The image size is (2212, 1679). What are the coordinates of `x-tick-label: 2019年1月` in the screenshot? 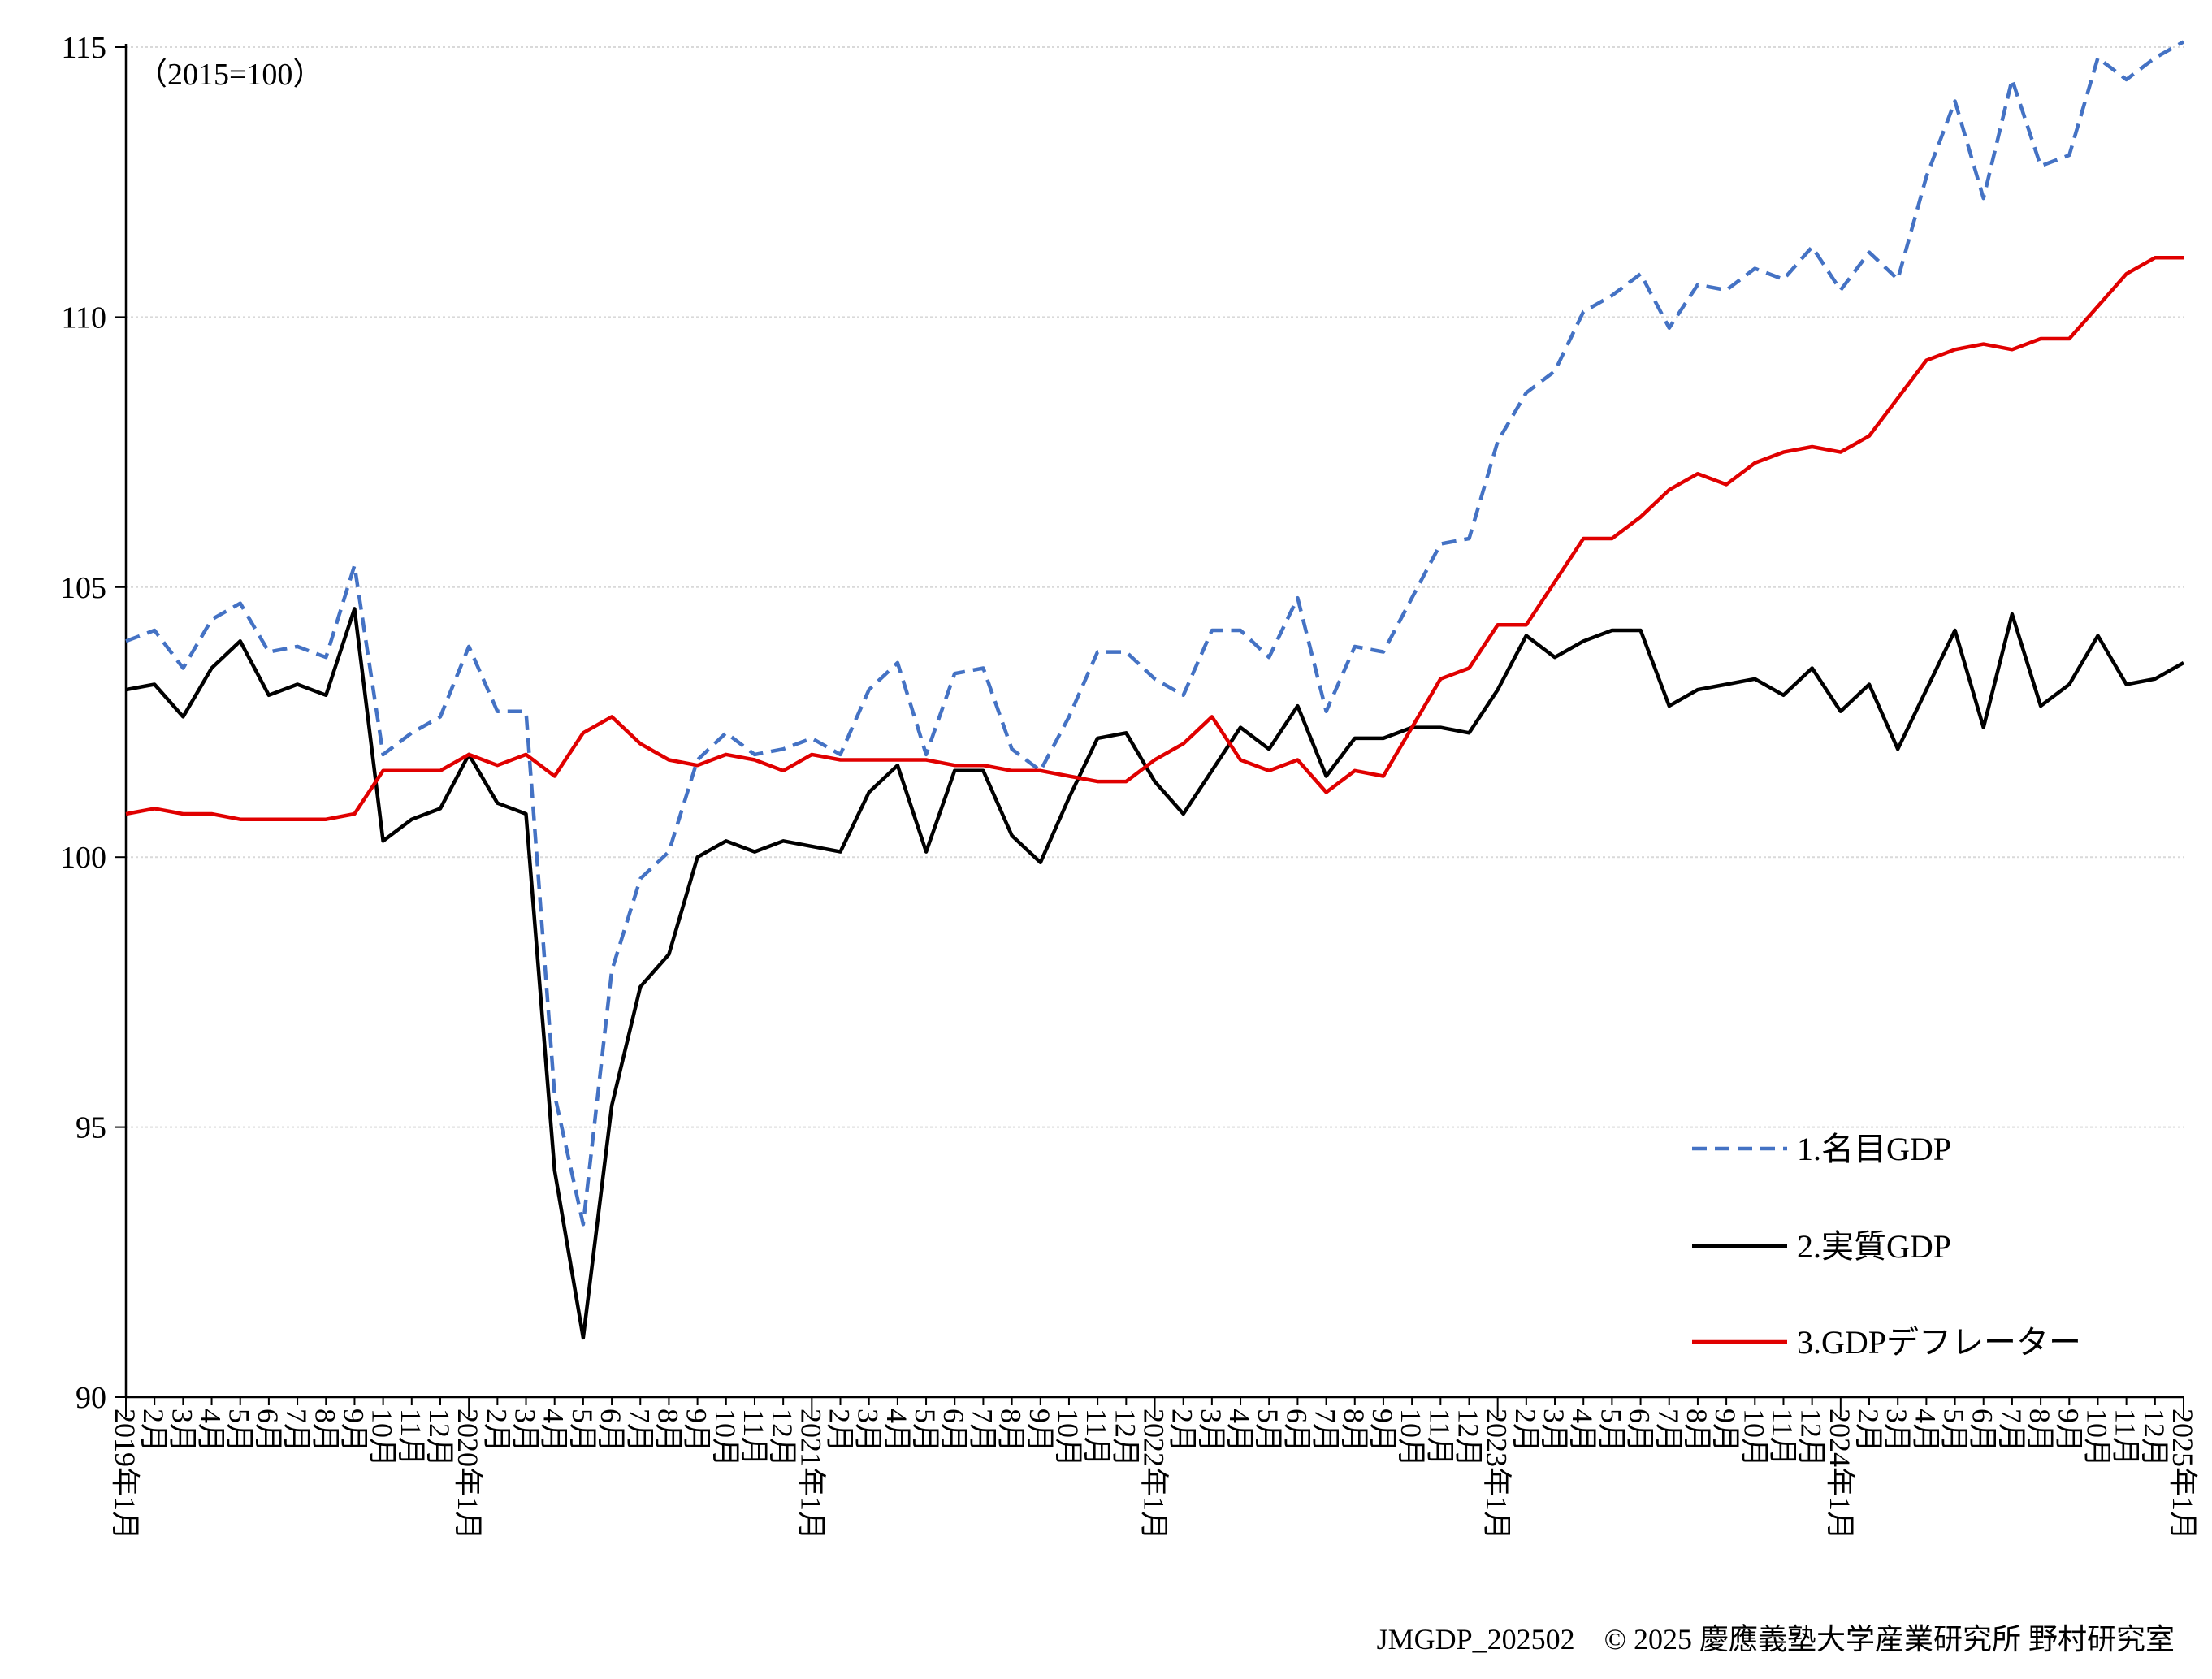 It's located at (125, 1474).